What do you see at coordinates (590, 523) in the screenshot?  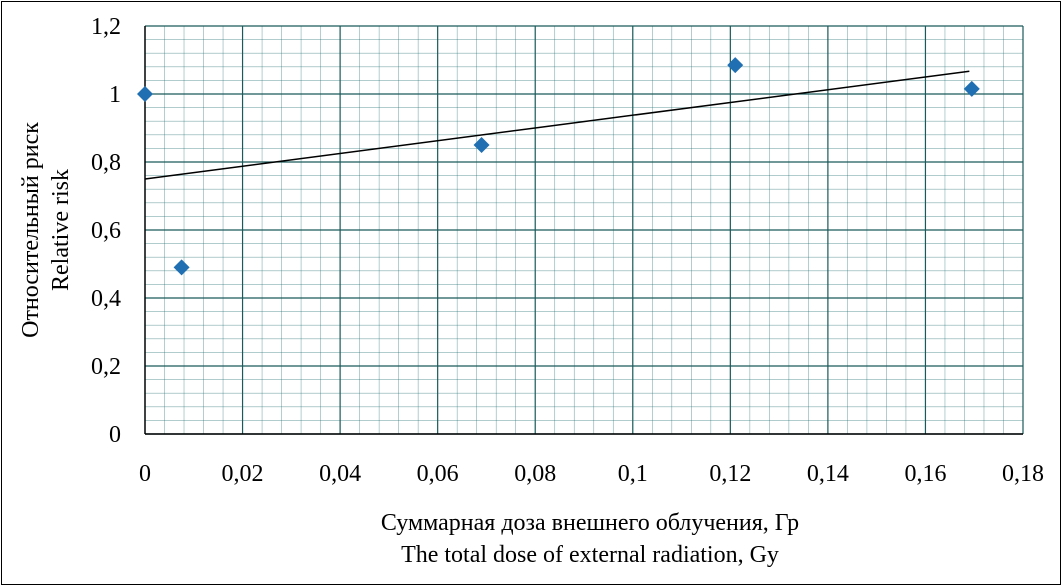 I see `x-axis-title-ru: Суммарная доза внешнего облучения, Гр` at bounding box center [590, 523].